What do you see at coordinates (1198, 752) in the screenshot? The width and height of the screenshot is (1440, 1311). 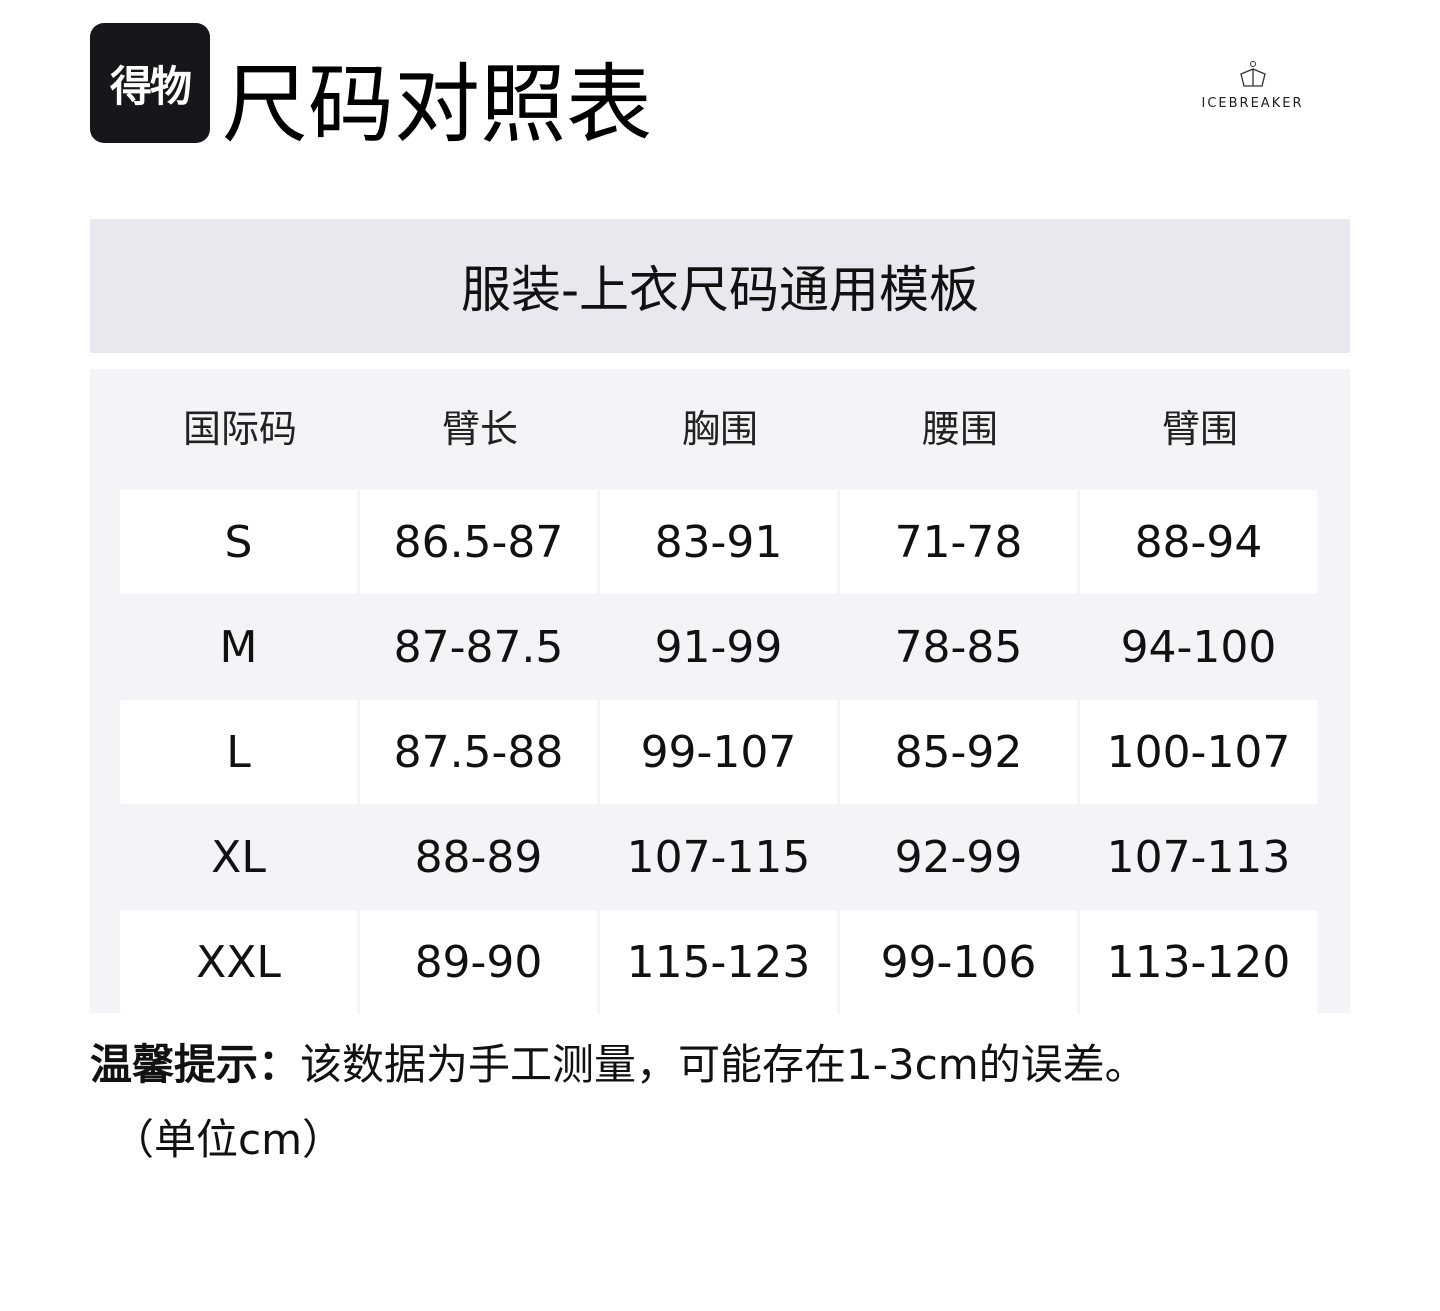 I see `measurement-cell: 100-107` at bounding box center [1198, 752].